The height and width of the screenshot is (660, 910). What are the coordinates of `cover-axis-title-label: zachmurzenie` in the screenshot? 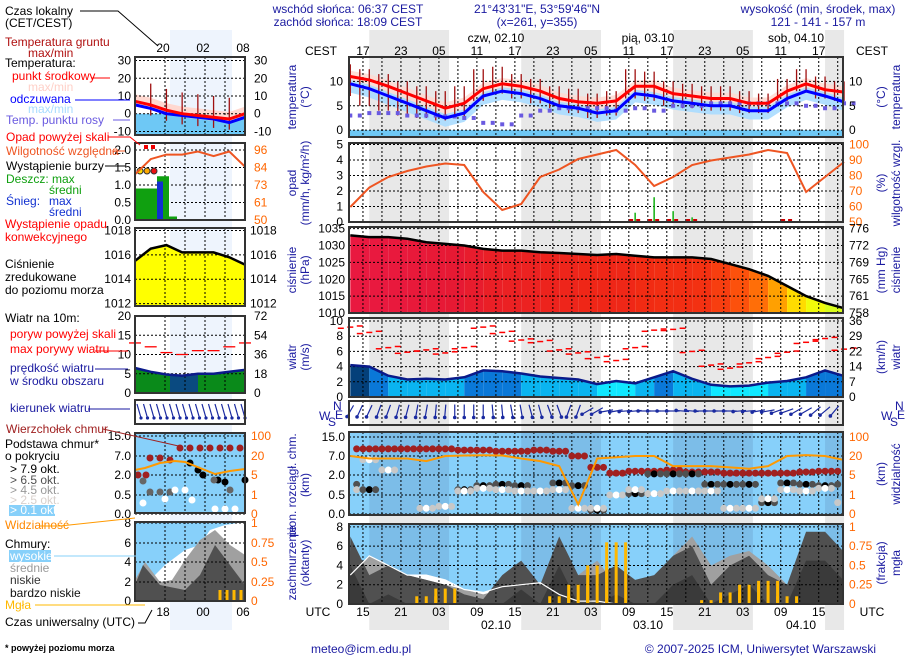 It's located at (292, 562).